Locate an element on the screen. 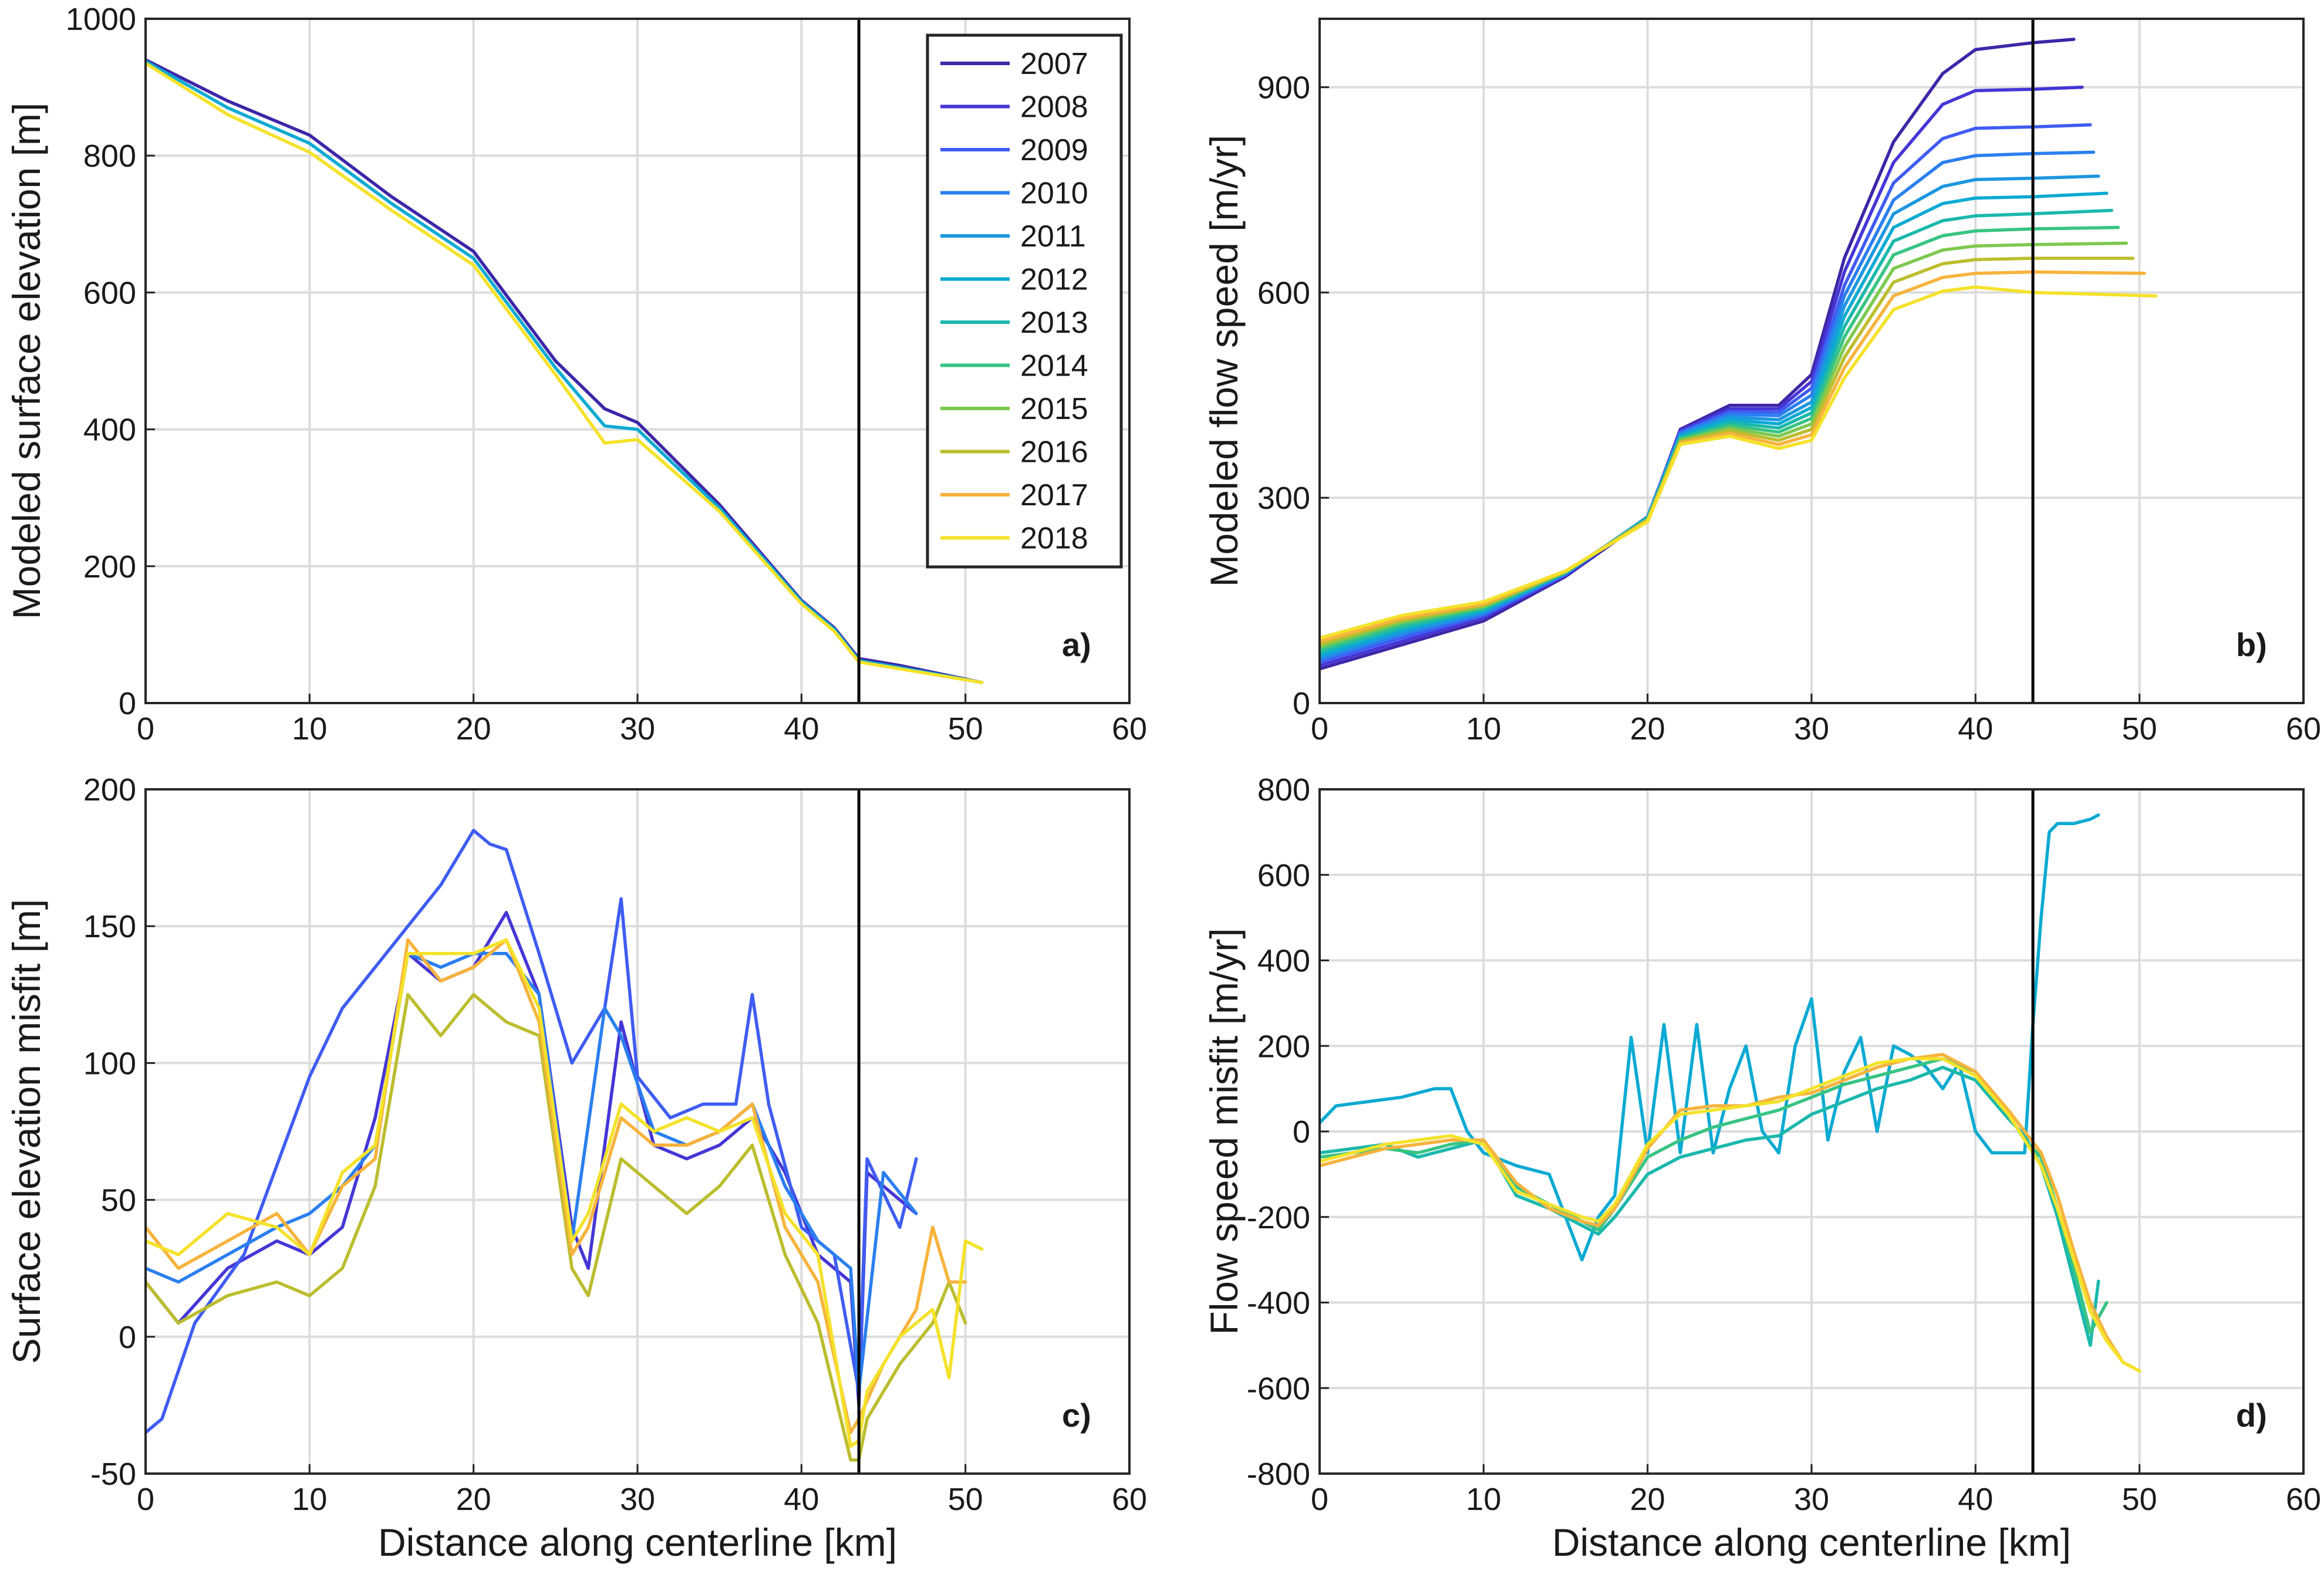  series-line-2016 is located at coordinates (556, 1228).